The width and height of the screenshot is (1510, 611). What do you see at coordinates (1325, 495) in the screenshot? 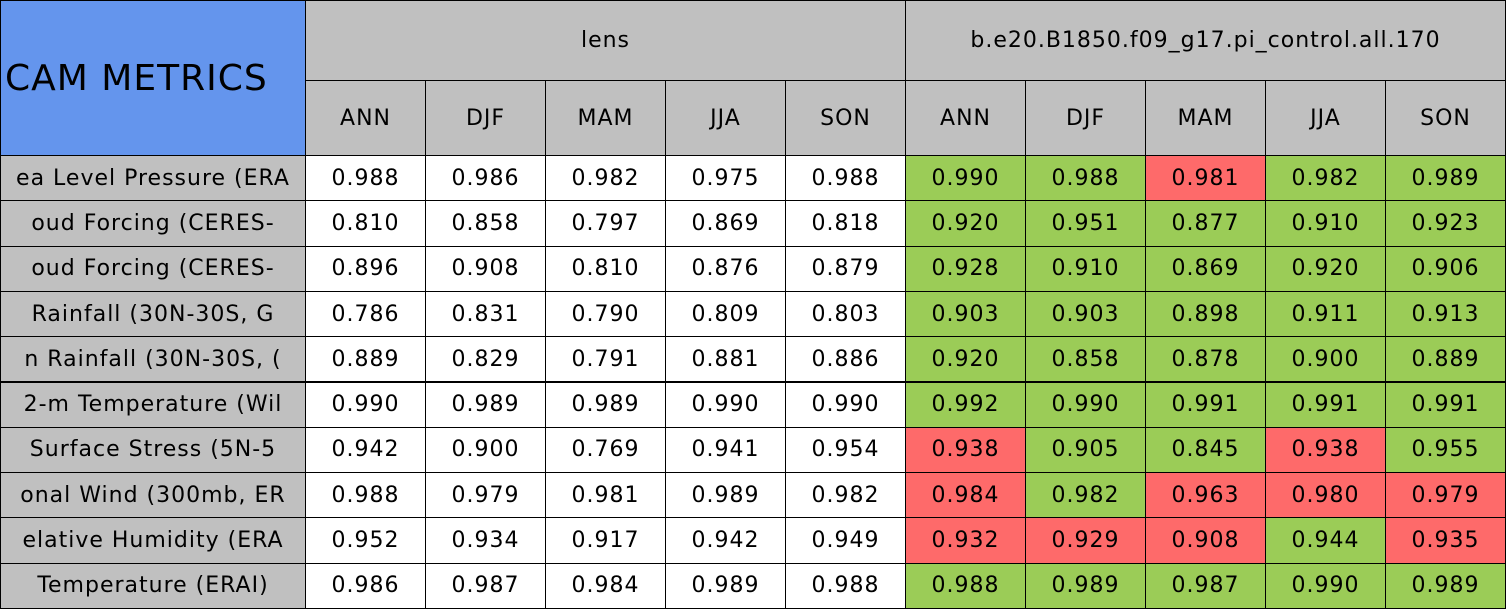
I see `value-cell: 0.980` at bounding box center [1325, 495].